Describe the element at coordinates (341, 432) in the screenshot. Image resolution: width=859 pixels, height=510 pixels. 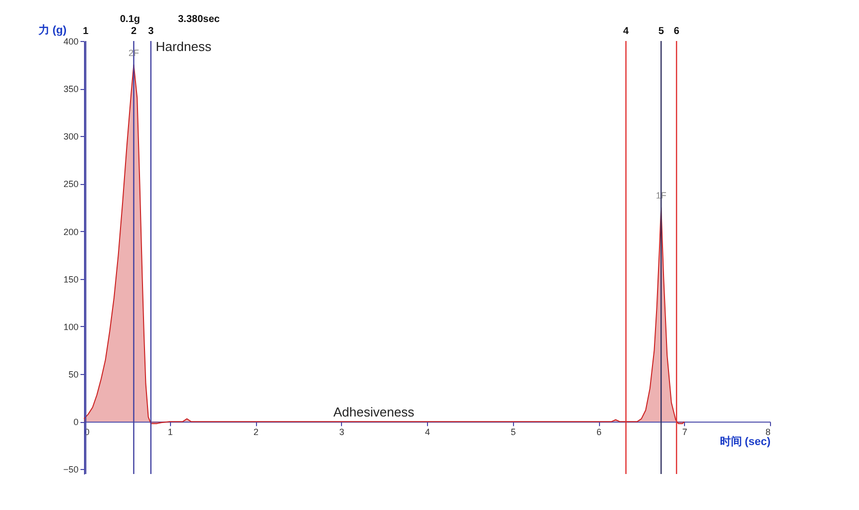
I see `x-tick-label: 3` at that location.